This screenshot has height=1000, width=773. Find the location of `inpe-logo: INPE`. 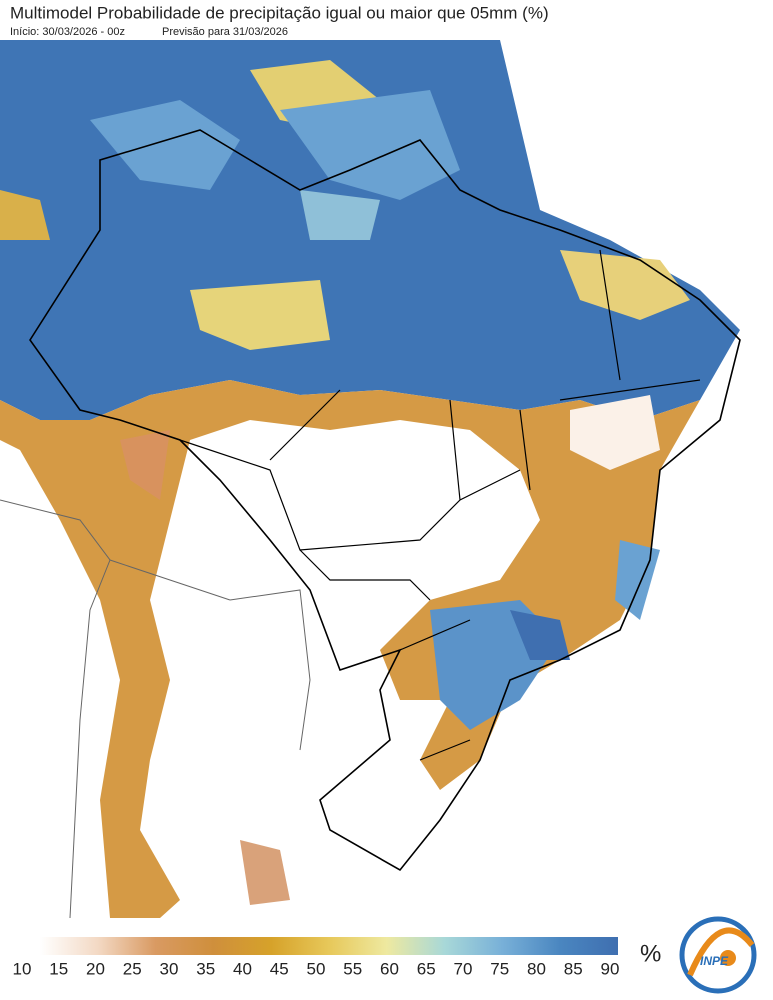

inpe-logo: INPE is located at coordinates (718, 955).